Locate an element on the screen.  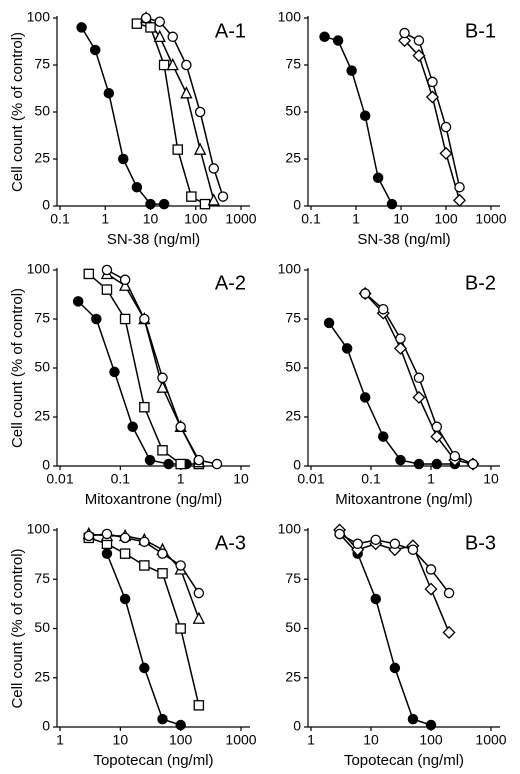
panel-label: B-1 is located at coordinates (480, 31).